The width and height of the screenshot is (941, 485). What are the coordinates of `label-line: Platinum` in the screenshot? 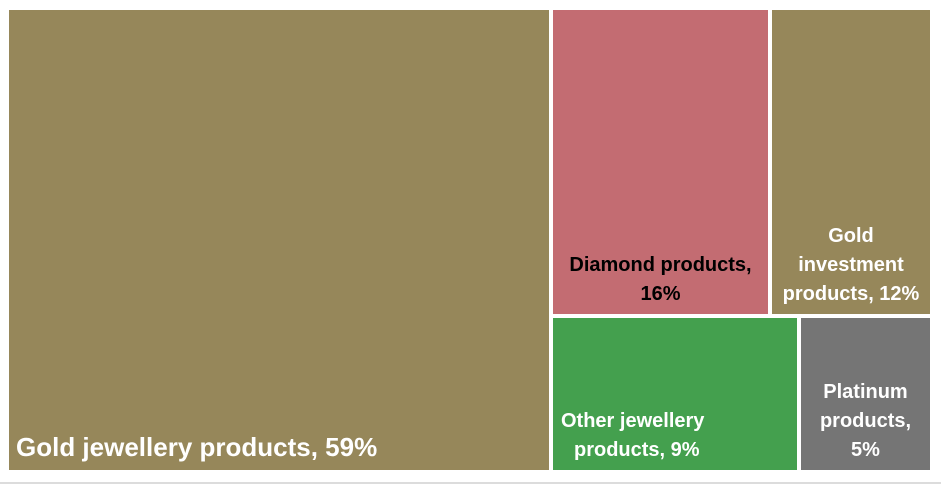 It's located at (865, 392).